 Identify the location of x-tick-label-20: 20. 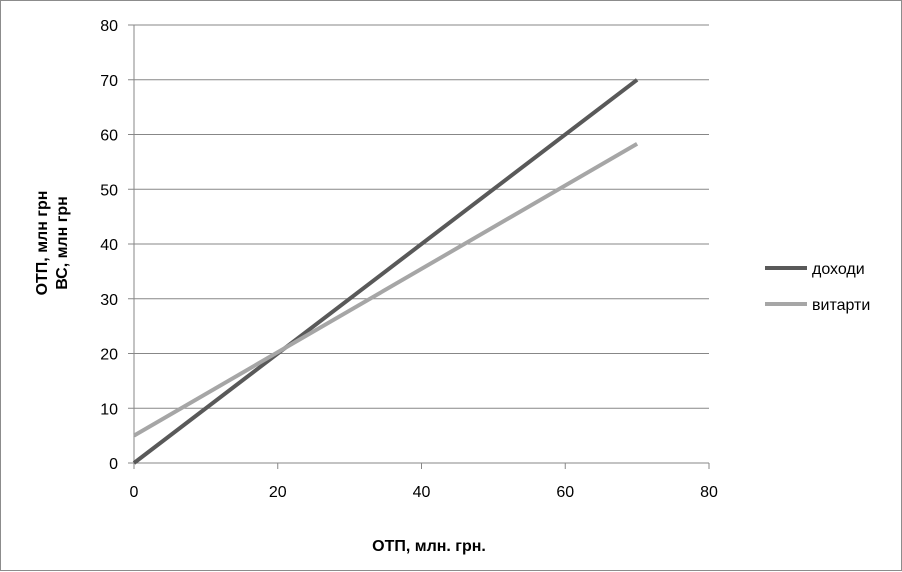
(278, 492).